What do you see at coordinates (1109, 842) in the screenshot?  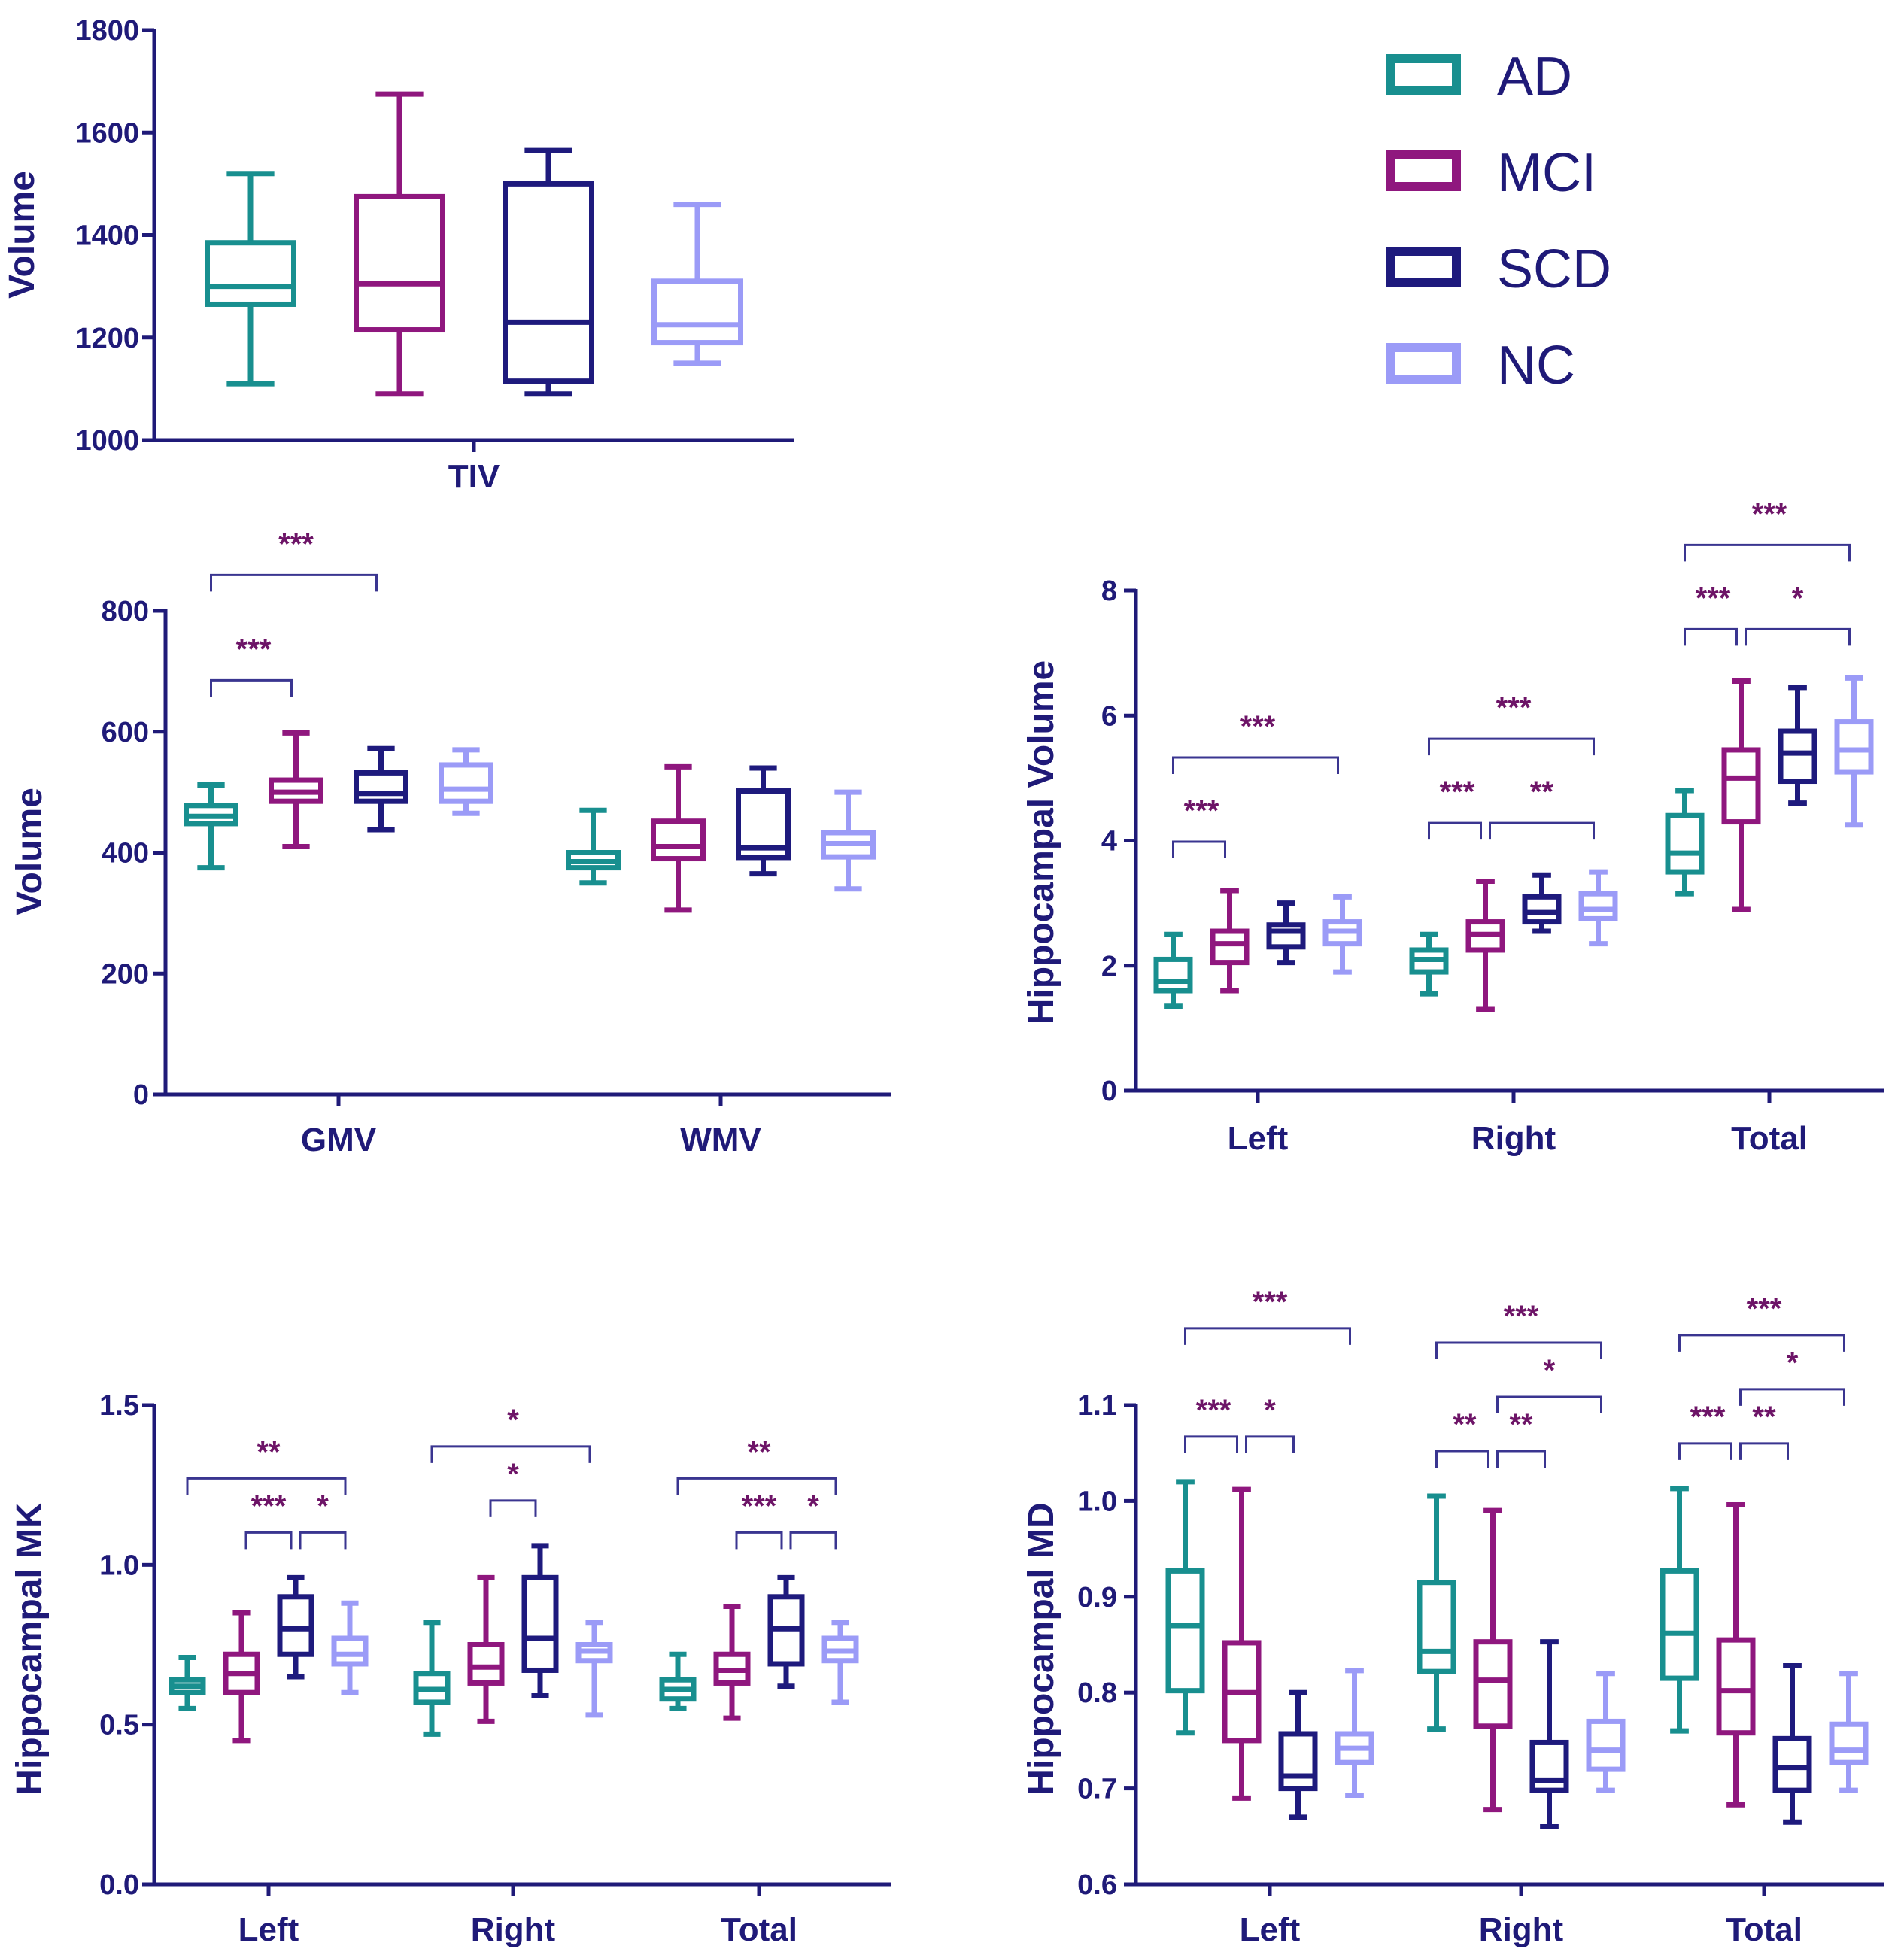 I see `y-tick-label: 4` at bounding box center [1109, 842].